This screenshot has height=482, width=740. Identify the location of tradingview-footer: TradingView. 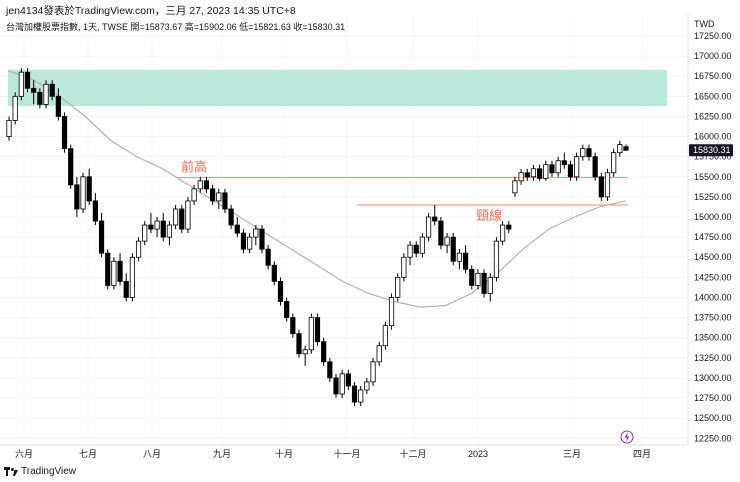
(40, 471).